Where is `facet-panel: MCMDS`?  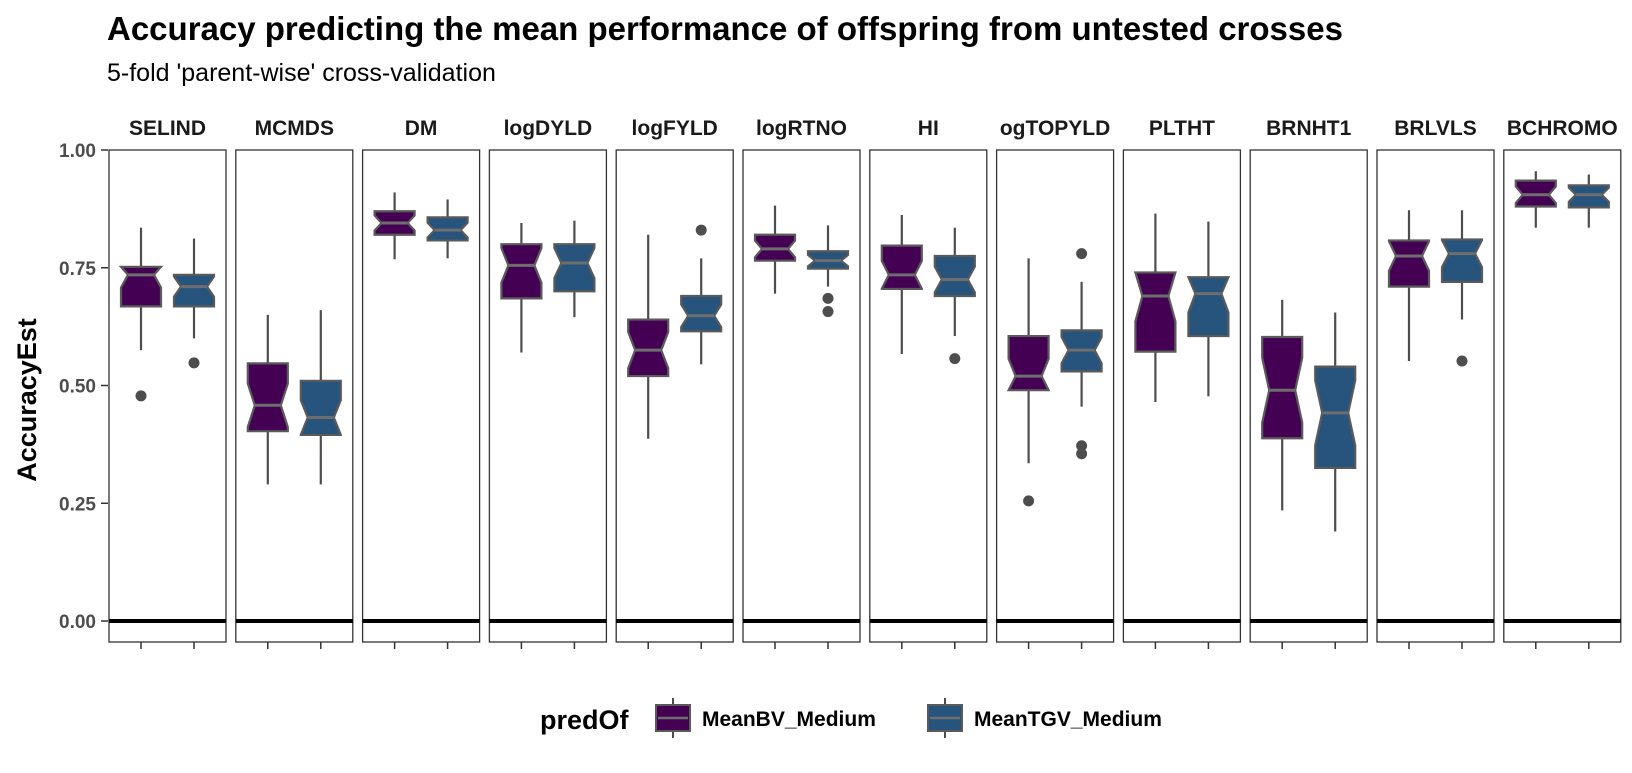 facet-panel: MCMDS is located at coordinates (294, 383).